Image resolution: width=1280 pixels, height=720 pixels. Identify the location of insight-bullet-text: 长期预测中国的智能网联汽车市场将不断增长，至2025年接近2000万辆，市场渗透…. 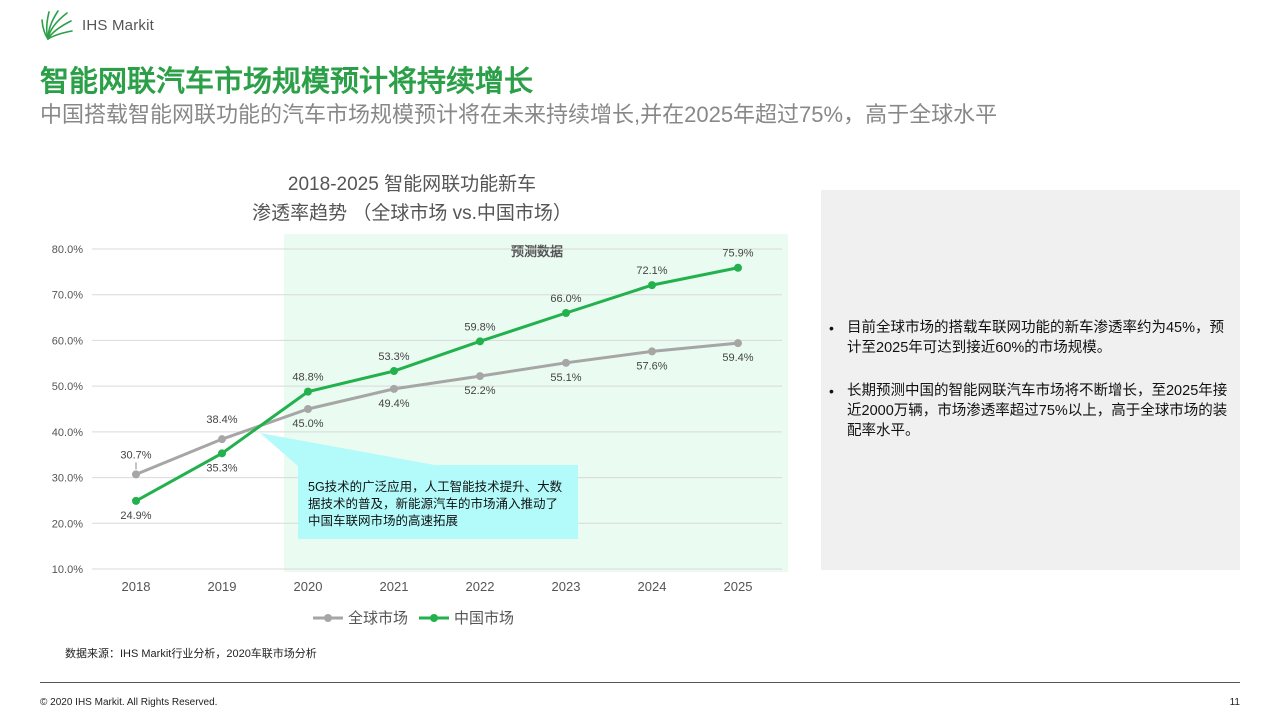
(1037, 411).